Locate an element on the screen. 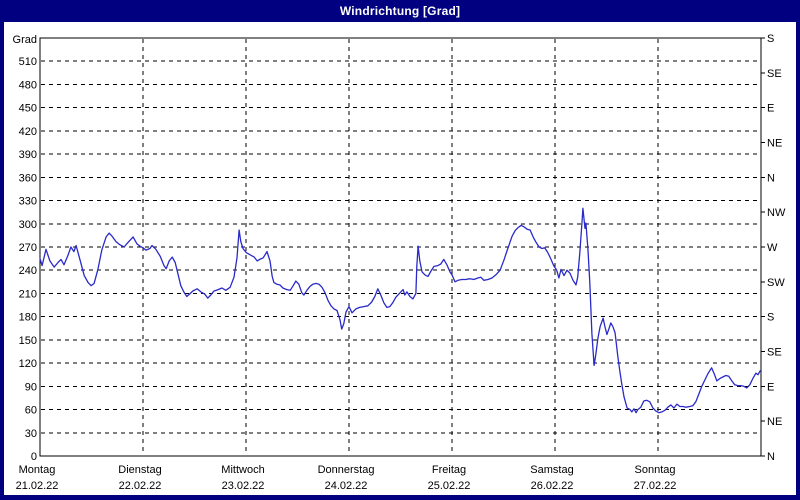 The image size is (800, 500). y-axis-tick-label: 0 is located at coordinates (34, 457).